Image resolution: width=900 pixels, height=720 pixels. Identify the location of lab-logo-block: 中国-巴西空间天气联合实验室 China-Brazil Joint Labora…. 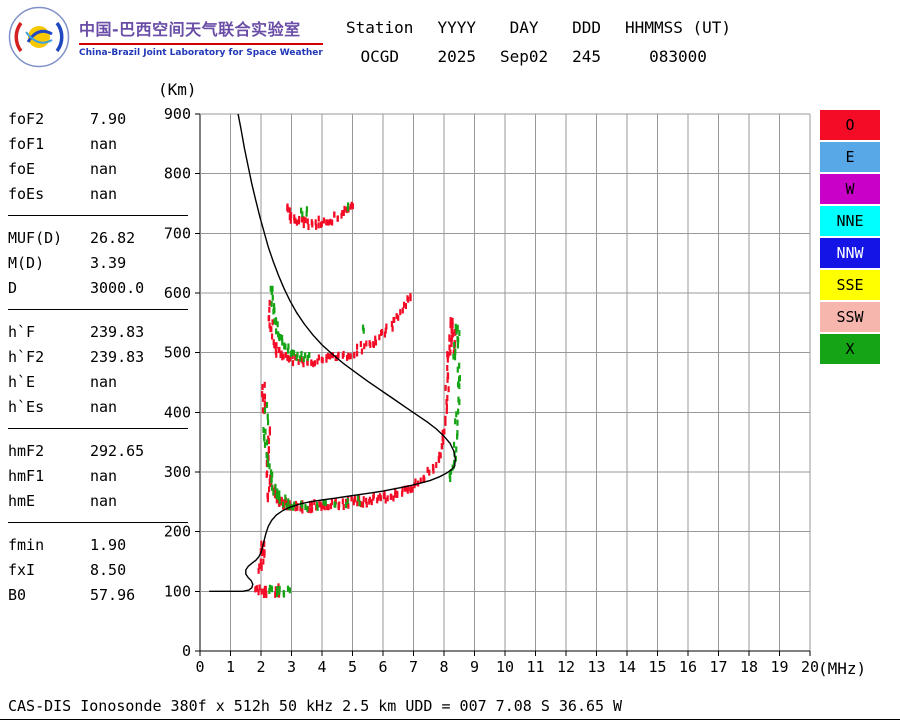
(165, 37).